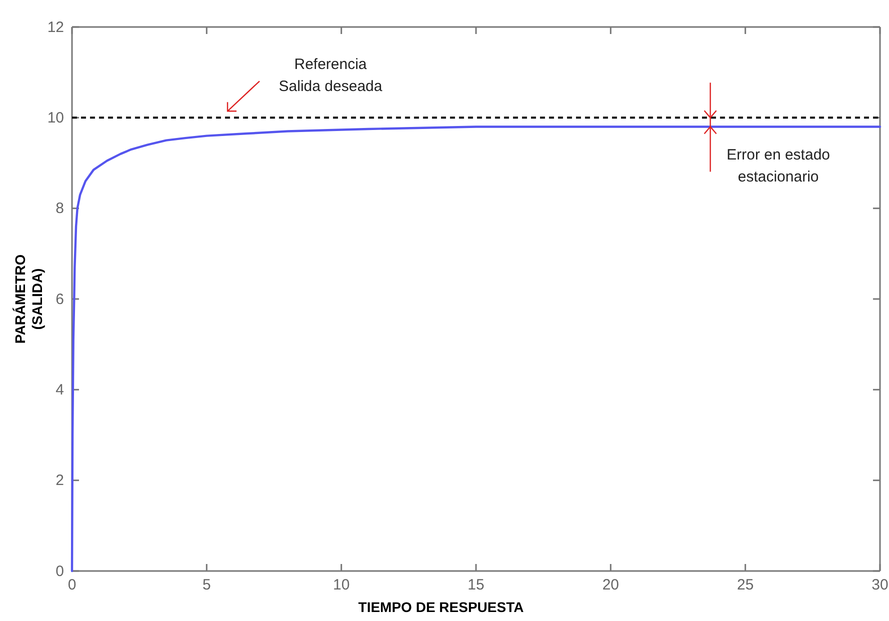  I want to click on x-tick-label: 5, so click(206, 585).